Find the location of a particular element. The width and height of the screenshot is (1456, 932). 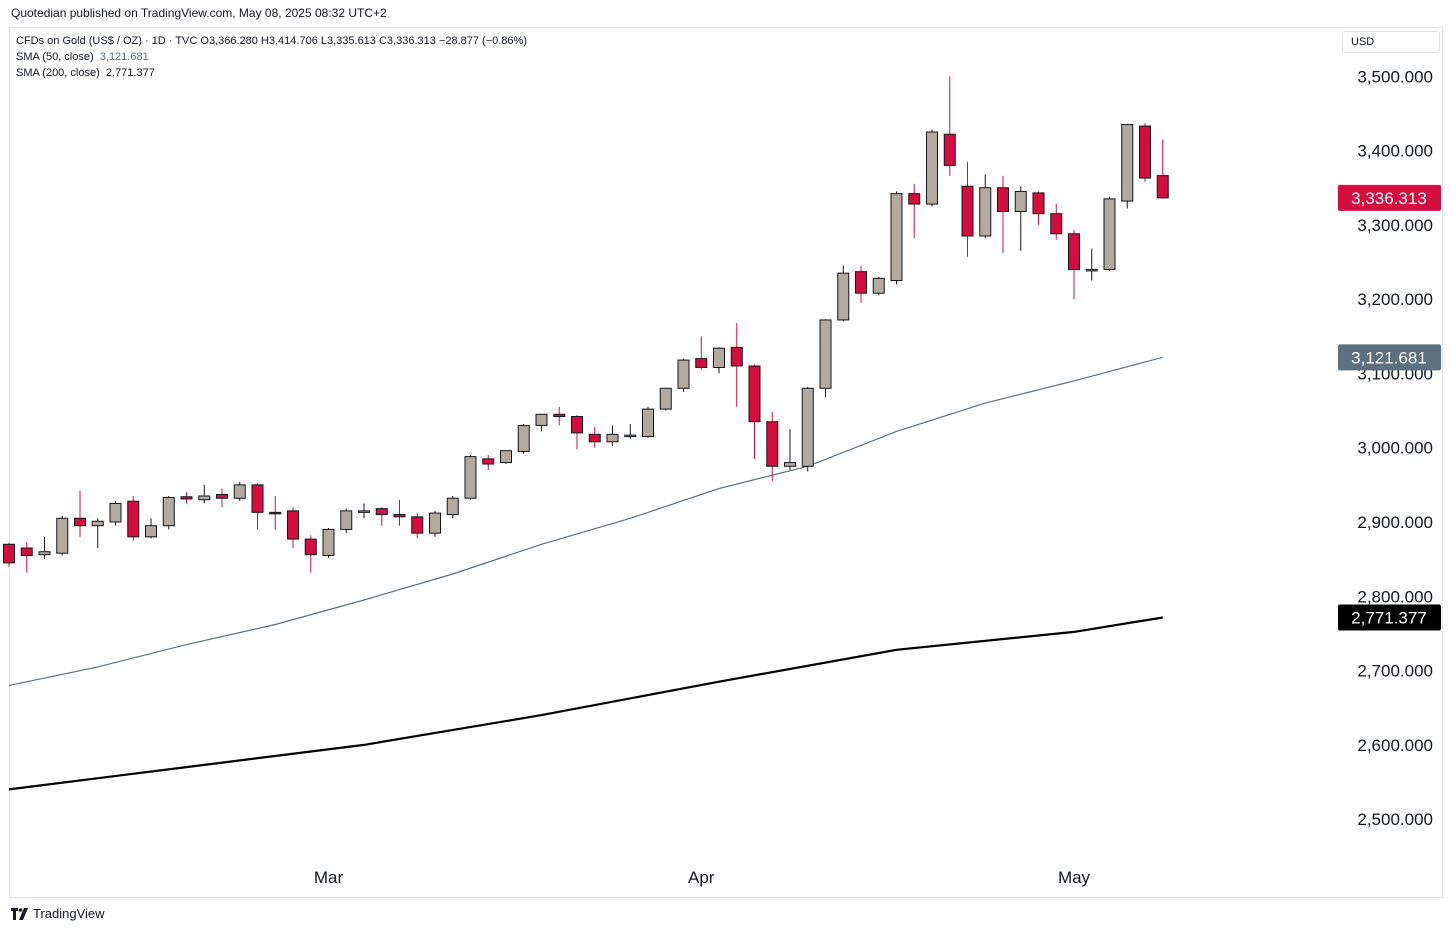

sma50-legend: SMA (50, close) 3,121.681 is located at coordinates (271, 57).